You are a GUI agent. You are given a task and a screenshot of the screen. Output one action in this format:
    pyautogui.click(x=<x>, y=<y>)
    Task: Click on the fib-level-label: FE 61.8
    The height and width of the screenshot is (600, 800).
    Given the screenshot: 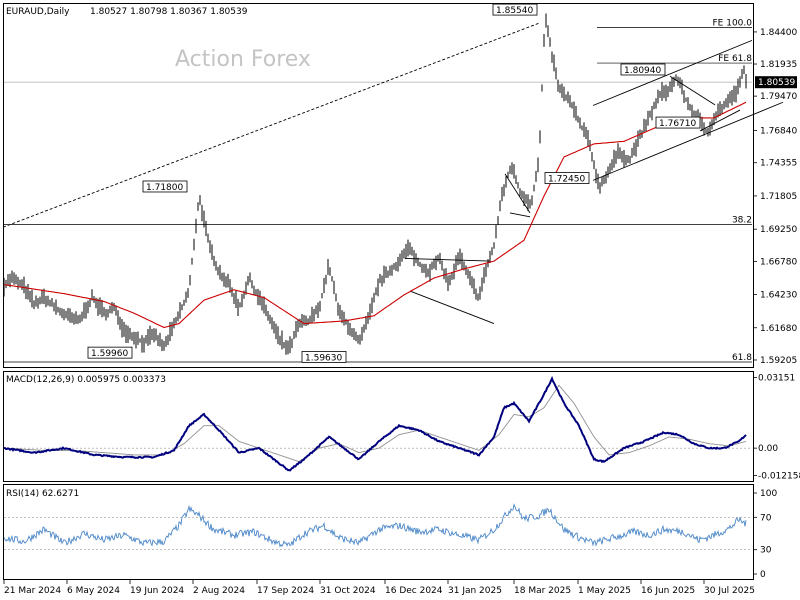 What is the action you would take?
    pyautogui.click(x=735, y=59)
    